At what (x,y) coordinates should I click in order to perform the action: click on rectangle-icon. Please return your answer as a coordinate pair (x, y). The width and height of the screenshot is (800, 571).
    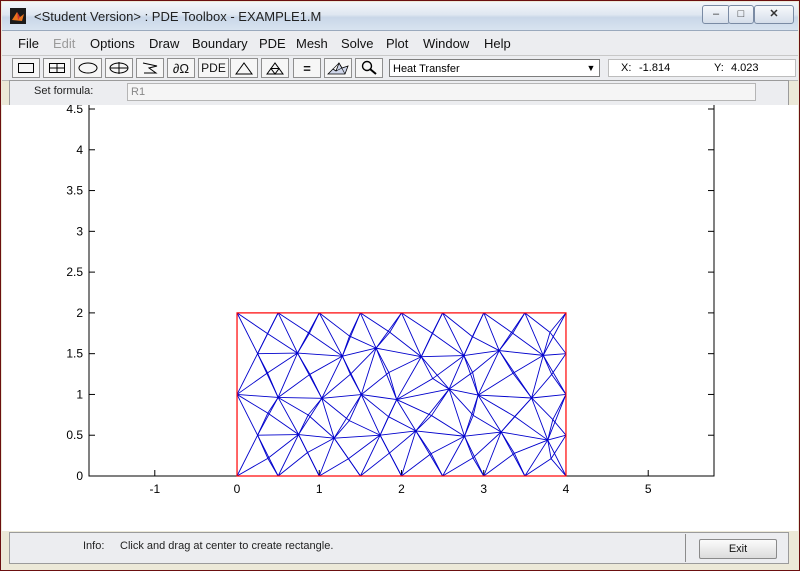
    Looking at the image, I should click on (26, 68).